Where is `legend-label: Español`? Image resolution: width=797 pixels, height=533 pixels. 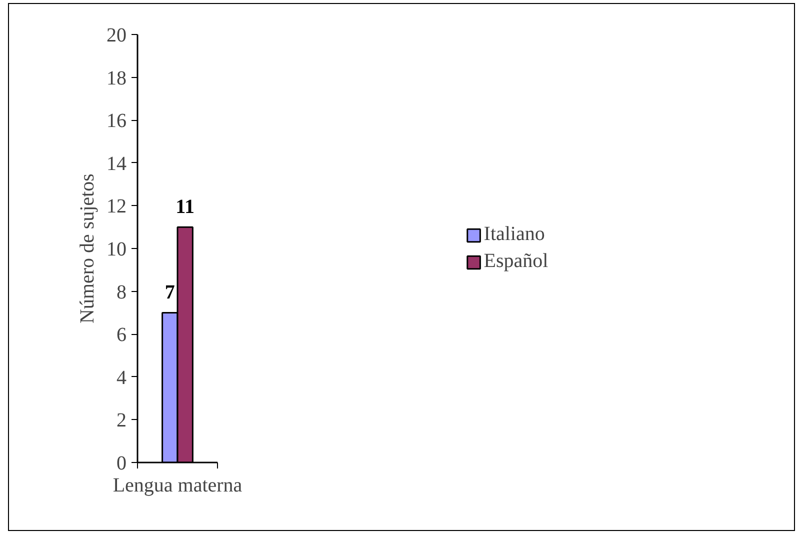 legend-label: Español is located at coordinates (516, 261).